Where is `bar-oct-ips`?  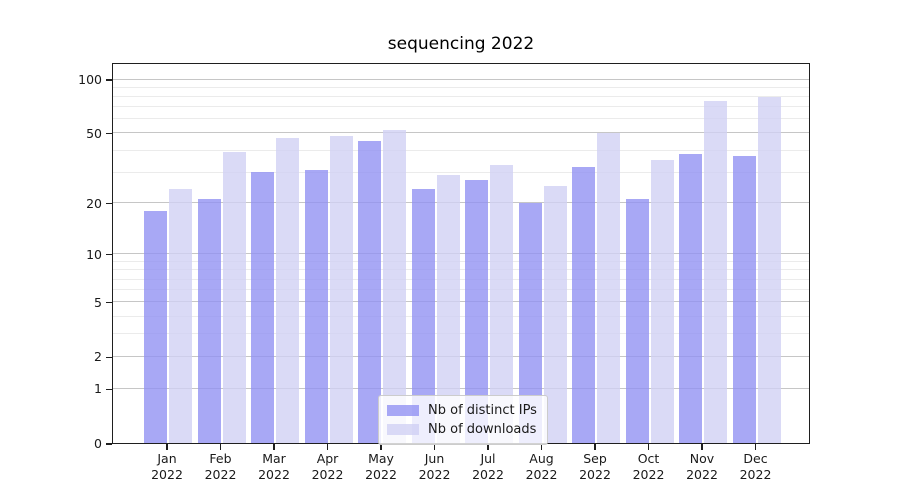
bar-oct-ips is located at coordinates (637, 321).